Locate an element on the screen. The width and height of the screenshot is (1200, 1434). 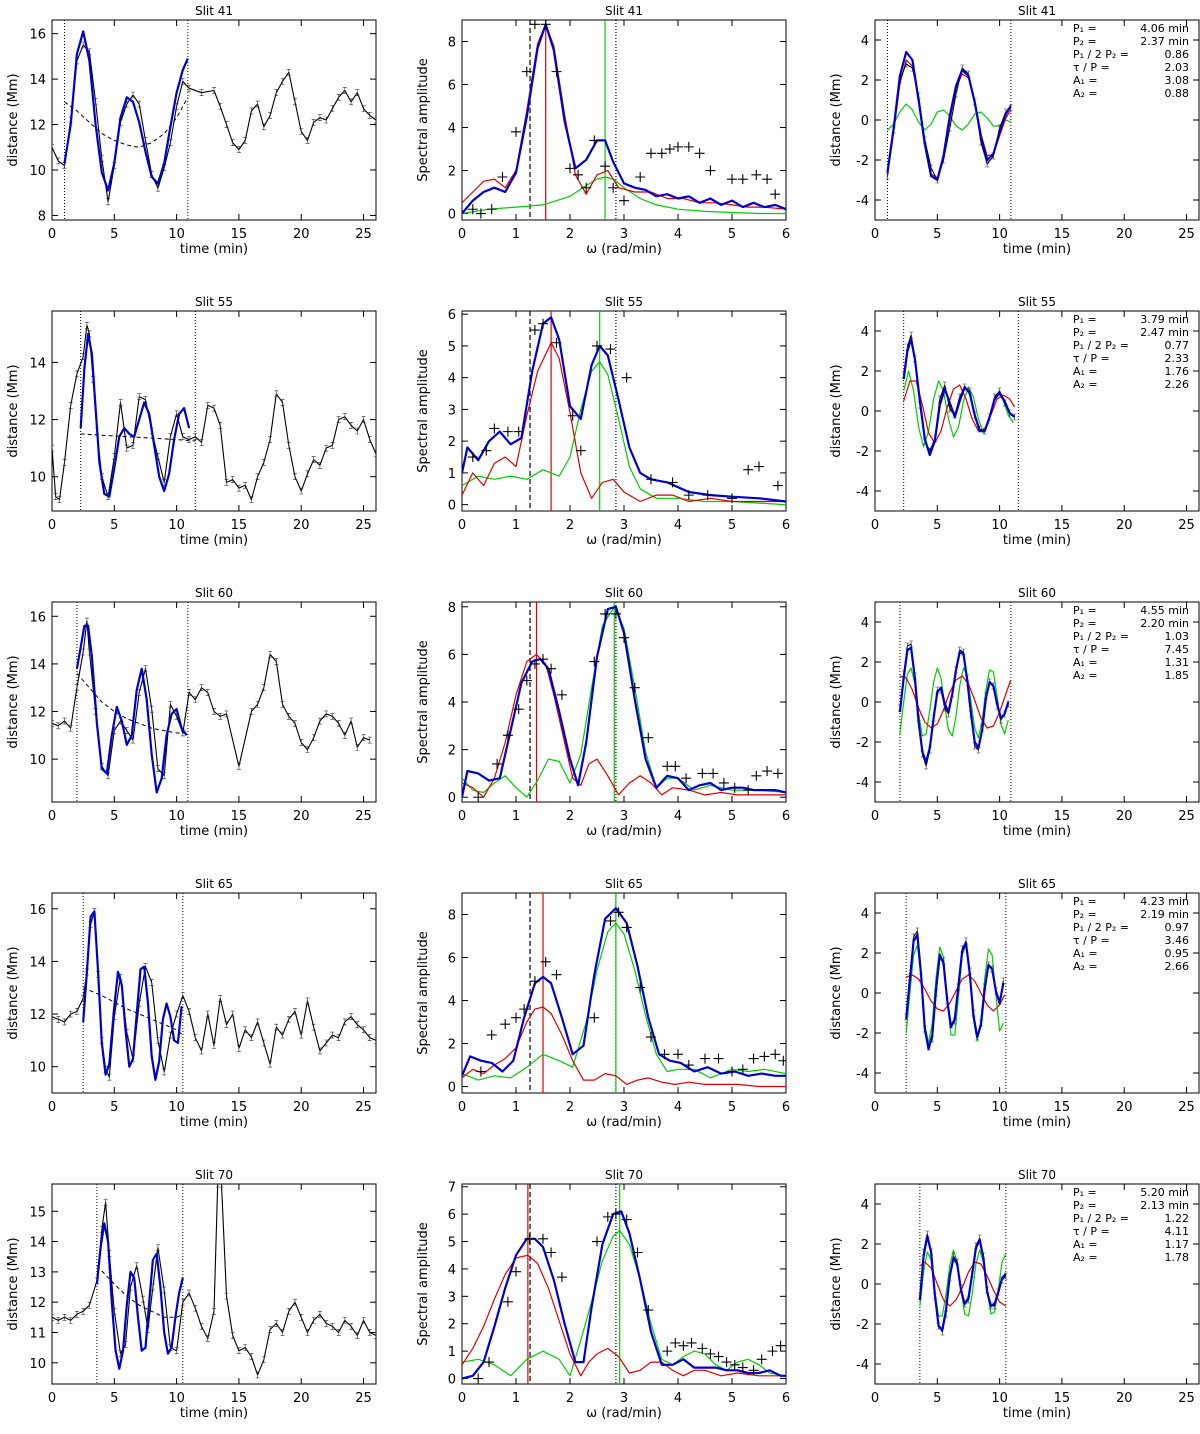
slit-41-fit-param-label: A₁ = is located at coordinates (1085, 80).